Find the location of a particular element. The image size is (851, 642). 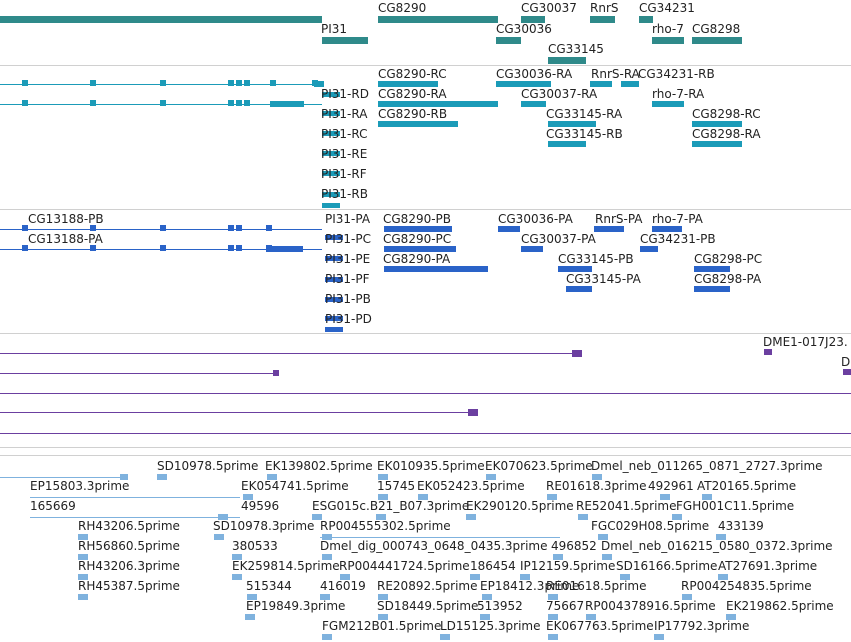

ests-label: 513952 is located at coordinates (500, 606).